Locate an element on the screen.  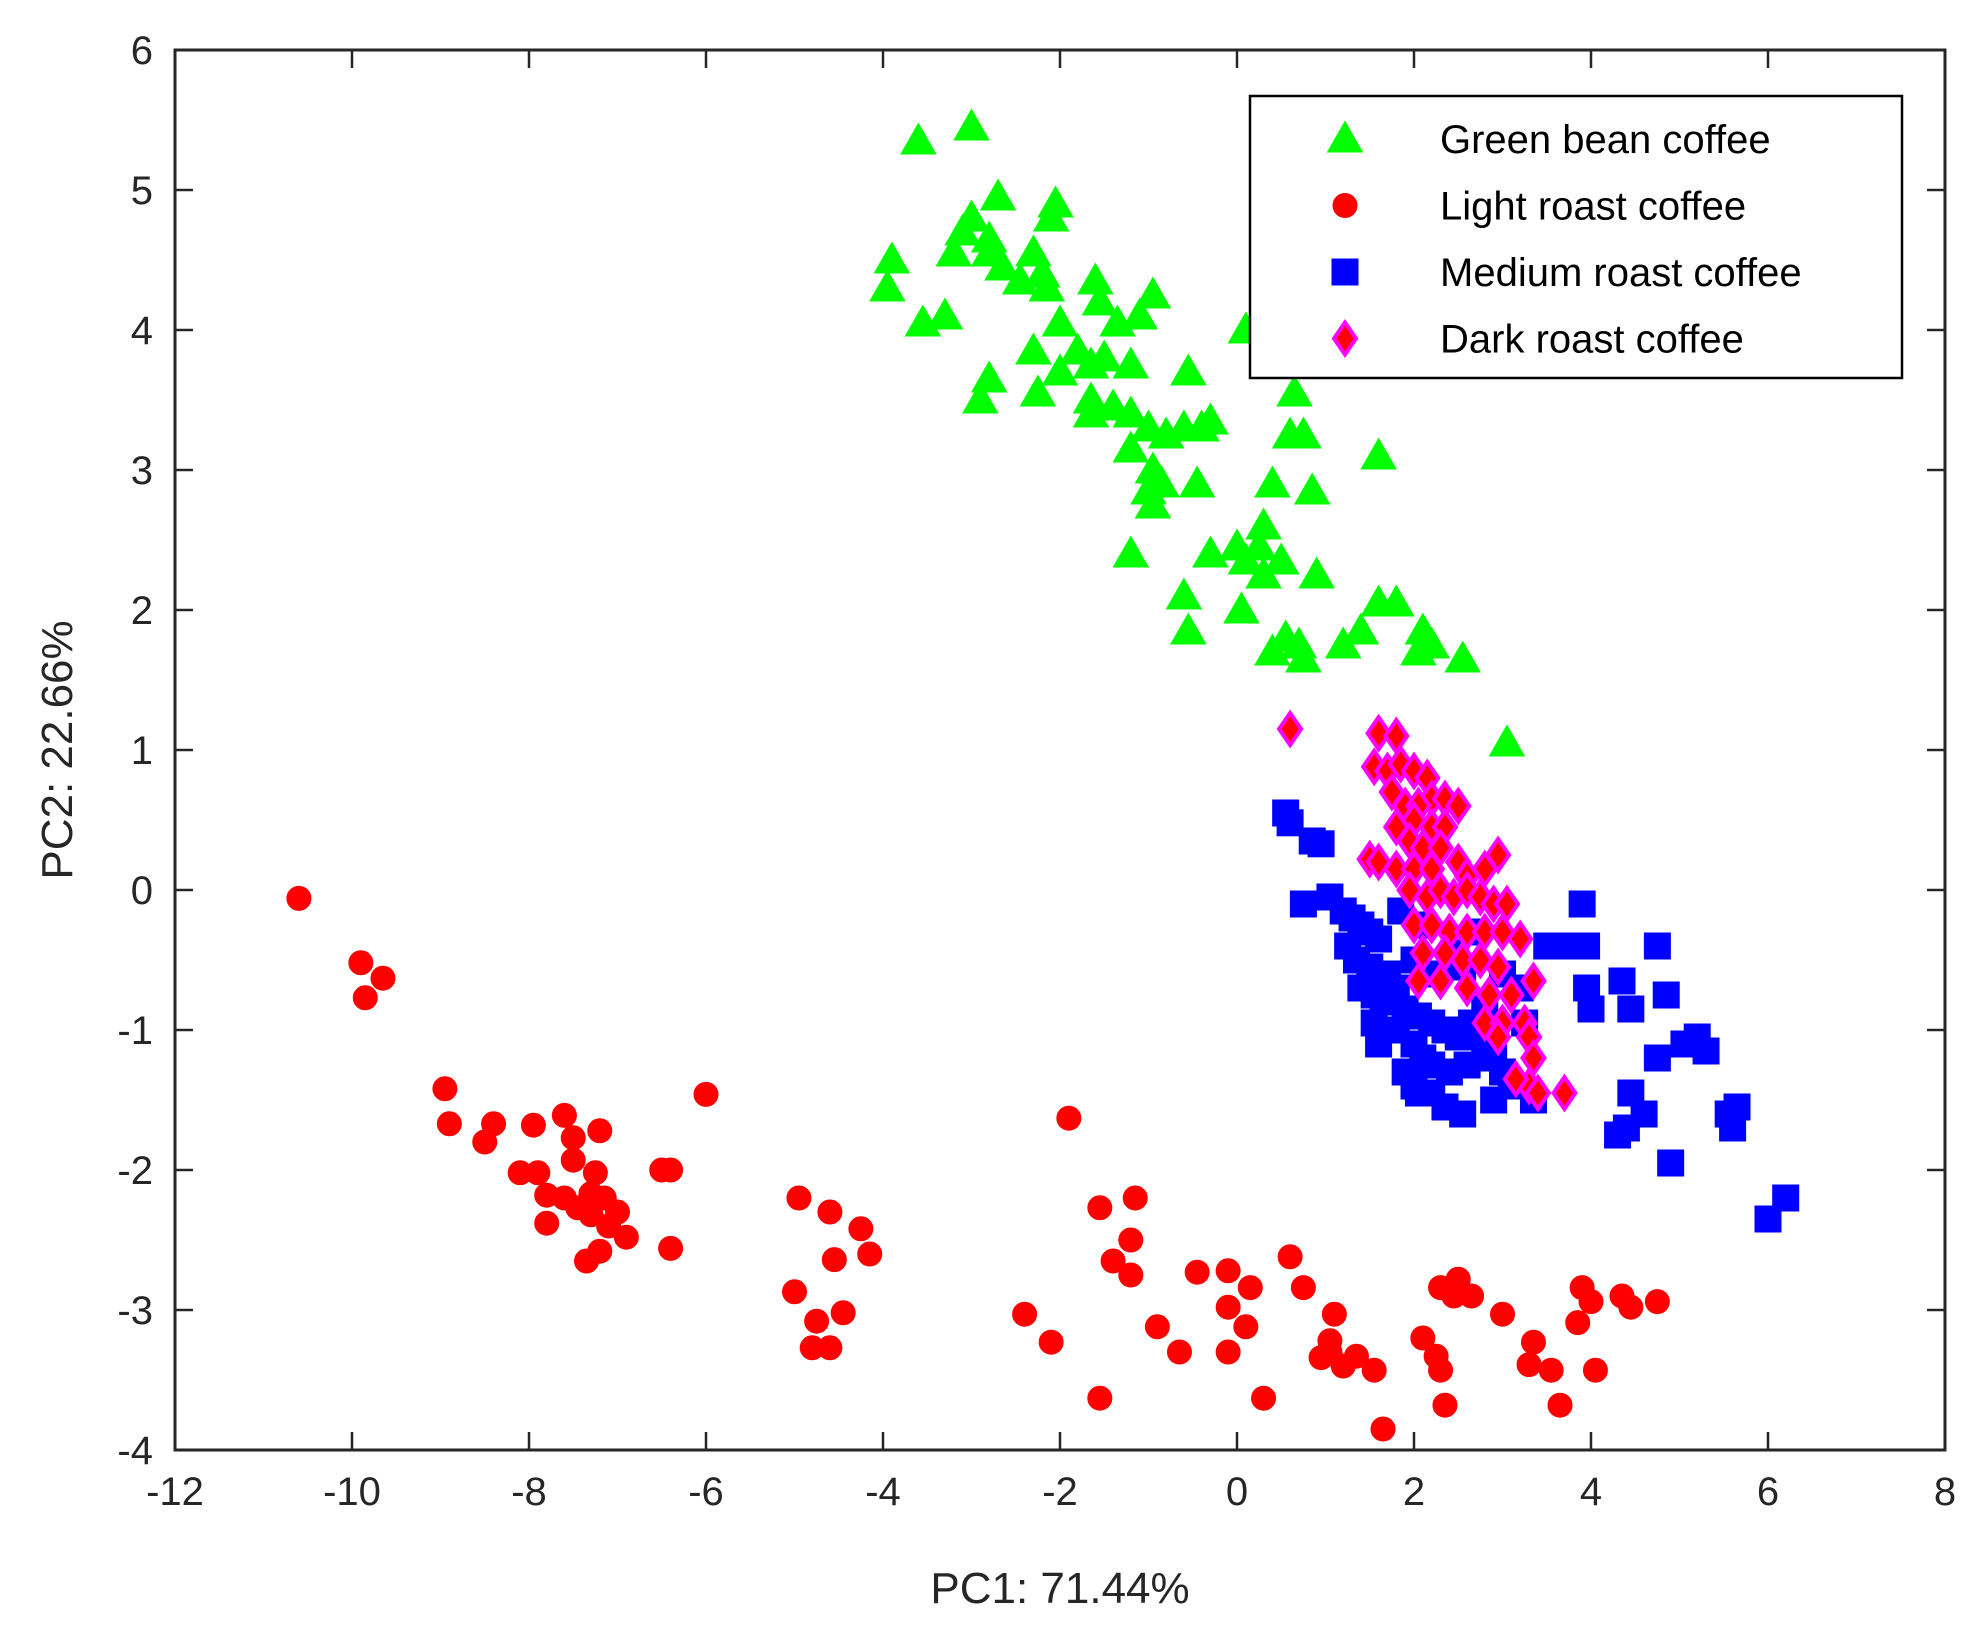
x-tick-label: -4 is located at coordinates (883, 1492).